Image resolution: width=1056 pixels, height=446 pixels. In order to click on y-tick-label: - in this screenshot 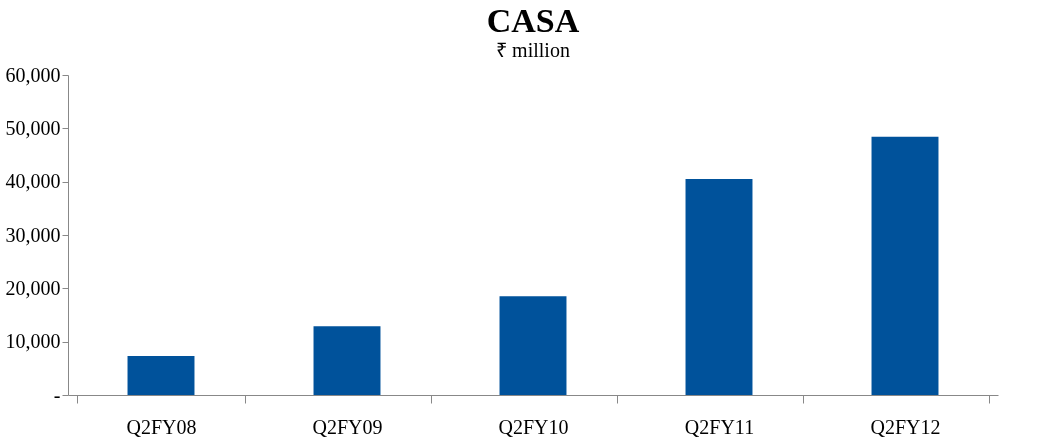, I will do `click(57, 394)`.